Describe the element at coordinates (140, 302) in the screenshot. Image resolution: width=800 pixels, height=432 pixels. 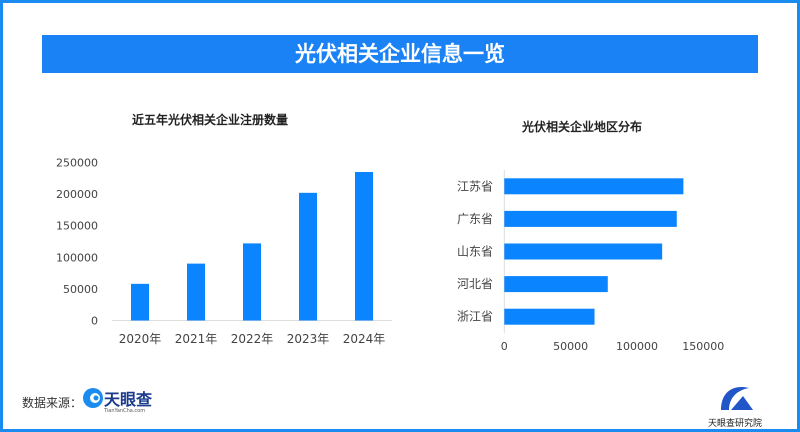
I see `bar-2020年` at that location.